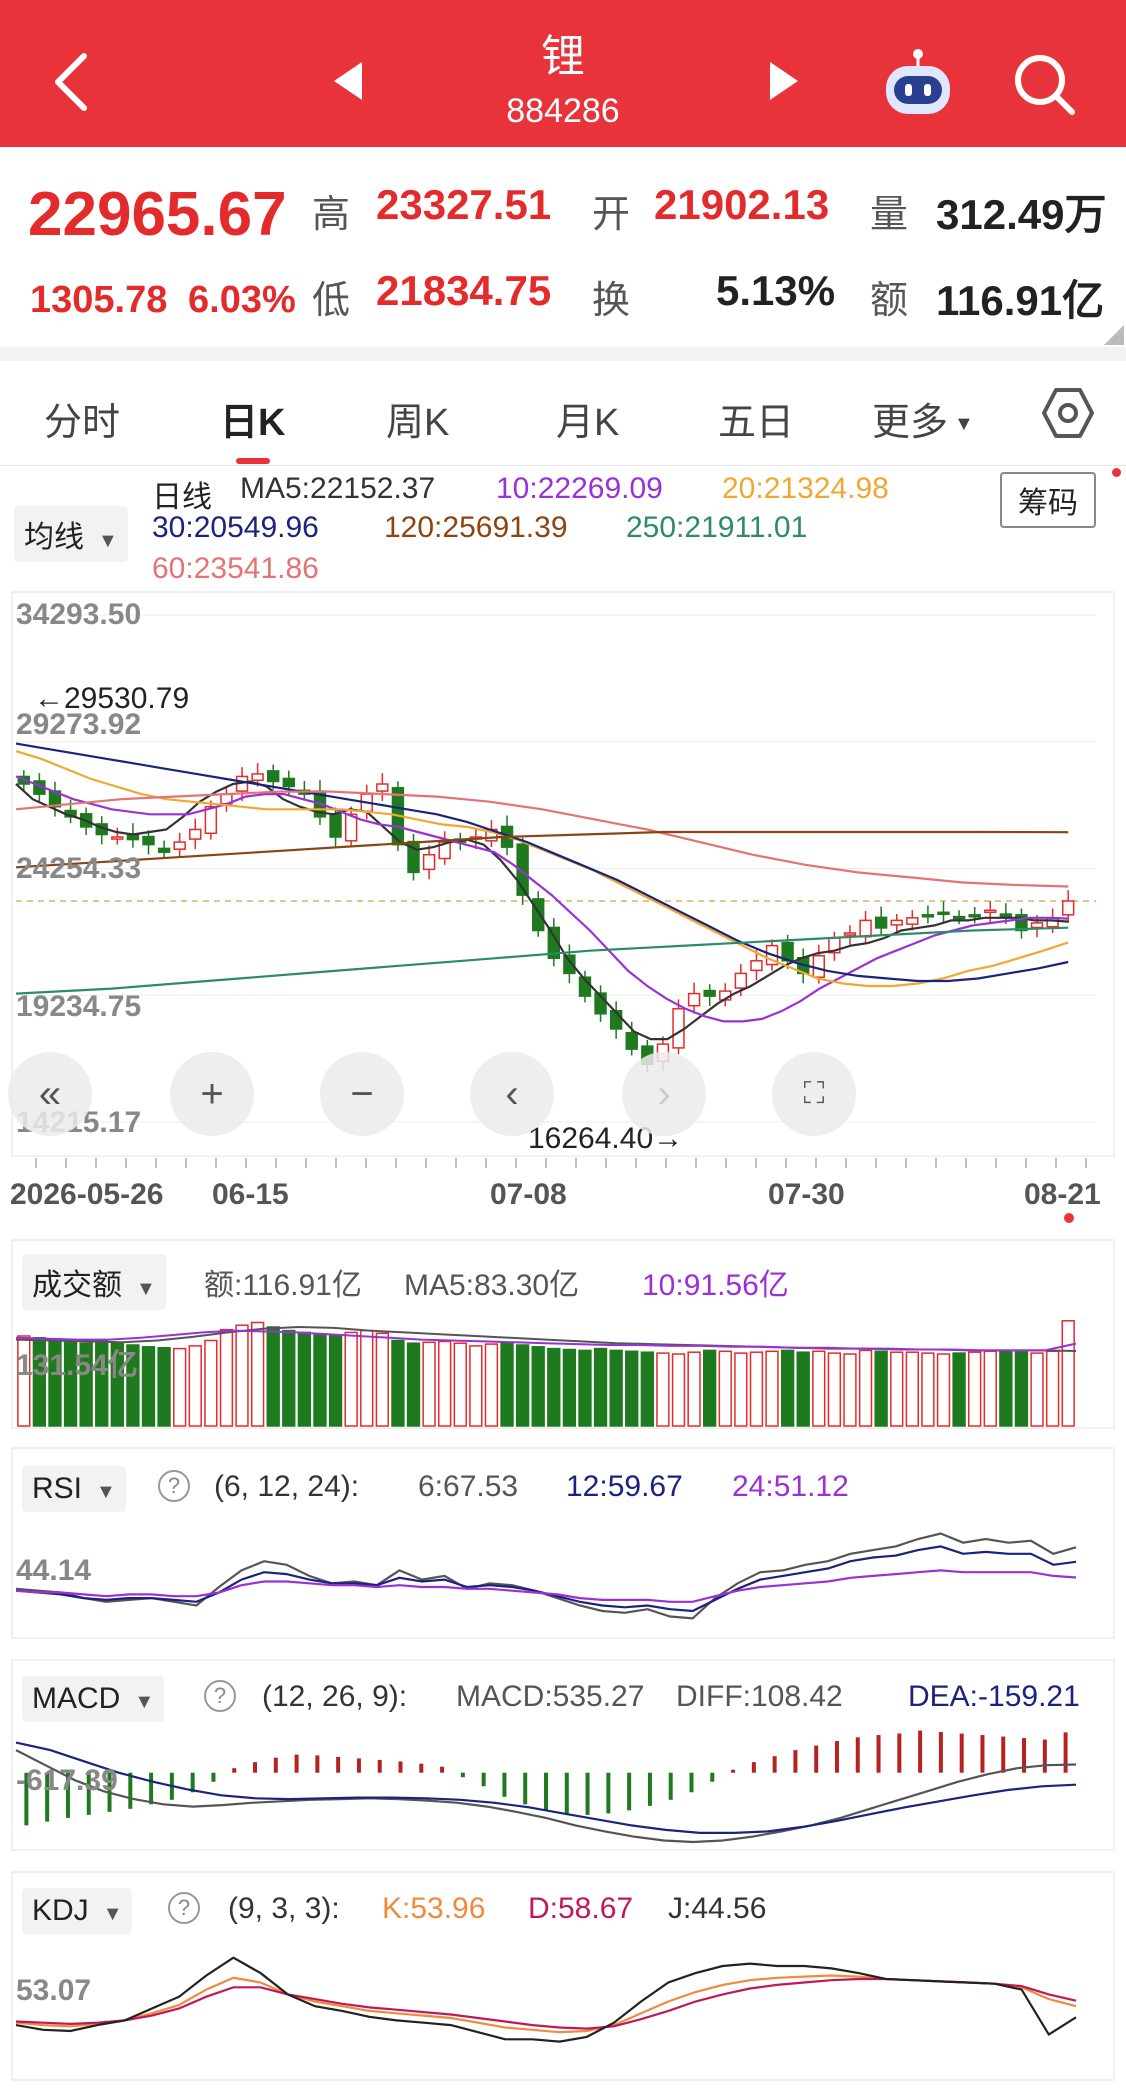 Image resolution: width=1126 pixels, height=2096 pixels. What do you see at coordinates (611, 215) in the screenshot?
I see `open-label: 开` at bounding box center [611, 215].